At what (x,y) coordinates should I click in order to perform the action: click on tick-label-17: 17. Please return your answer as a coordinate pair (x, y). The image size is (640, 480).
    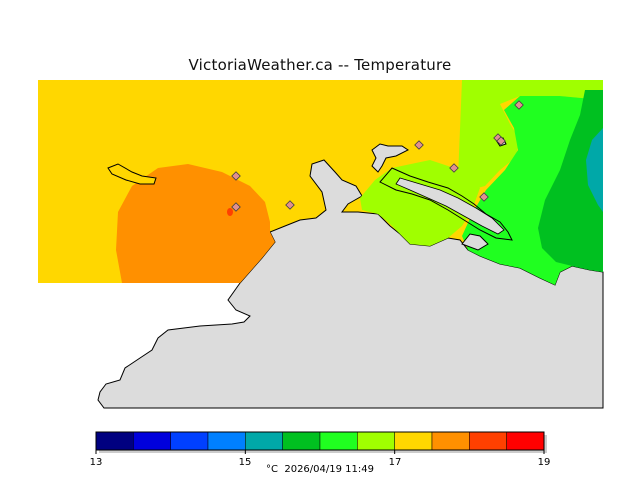
    Looking at the image, I should click on (395, 462).